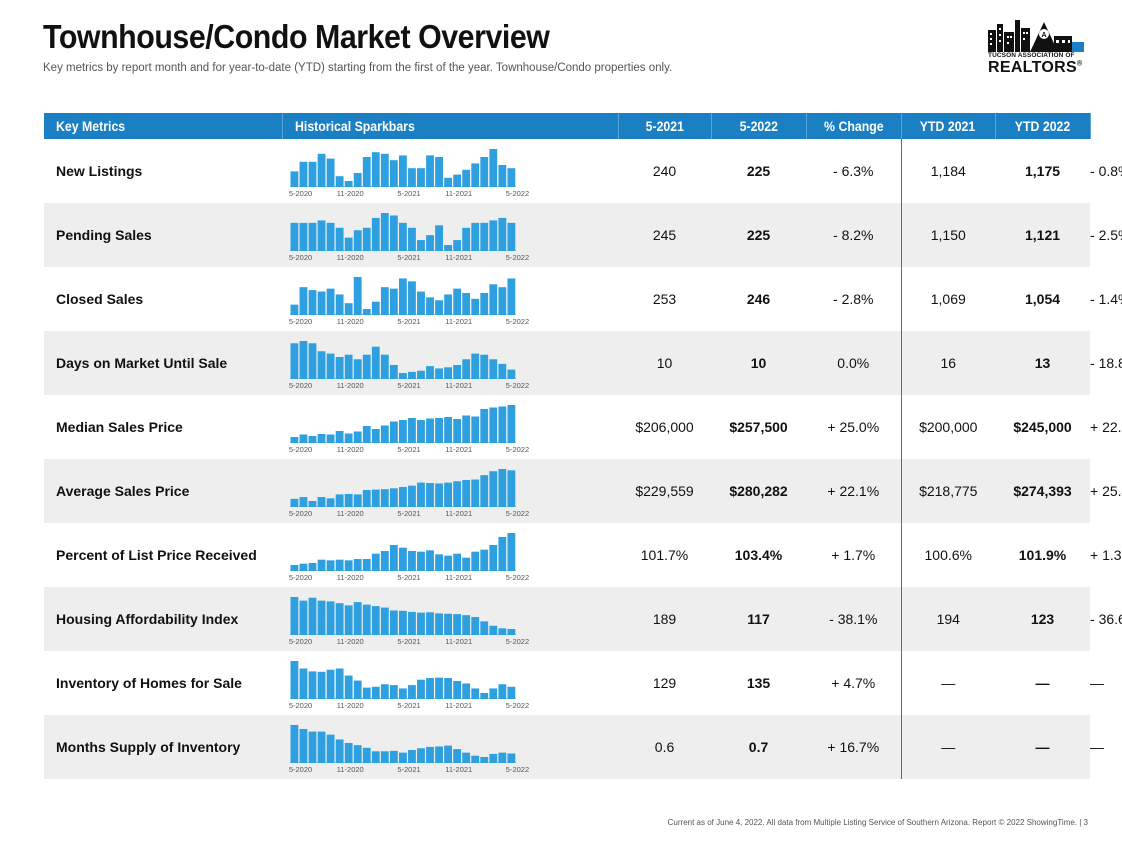  Describe the element at coordinates (1043, 363) in the screenshot. I see `value-ytd-2022: 13` at that location.